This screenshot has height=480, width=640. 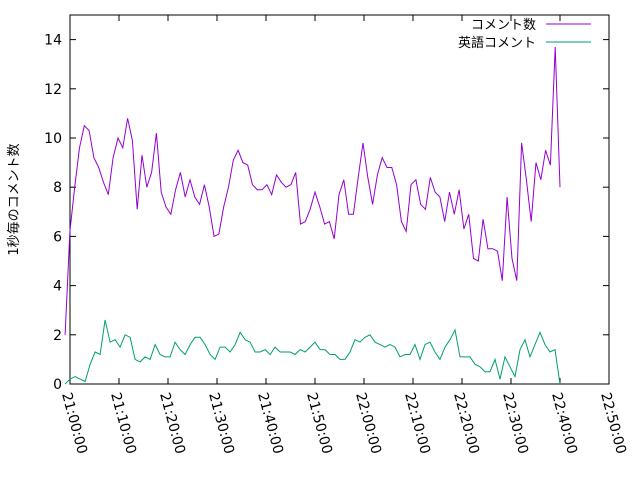 What do you see at coordinates (221, 423) in the screenshot?
I see `x-tick-label: 21:30:00` at bounding box center [221, 423].